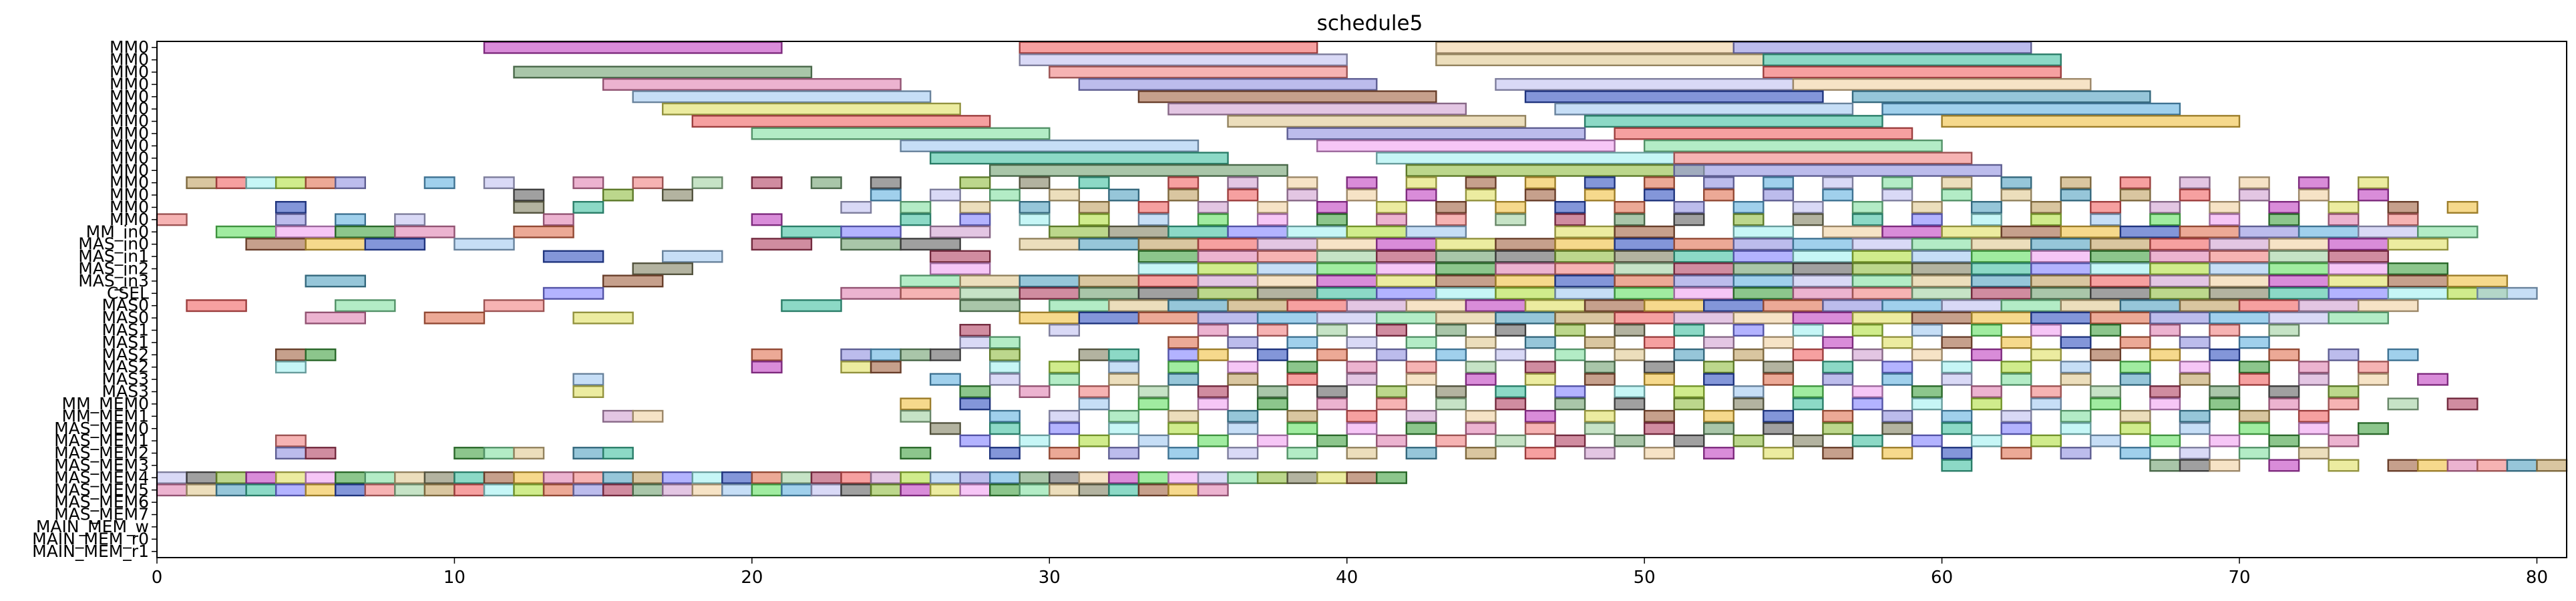 This screenshot has height=601, width=2576. I want to click on y-tick-label: MAS_MEM1, so click(101, 440).